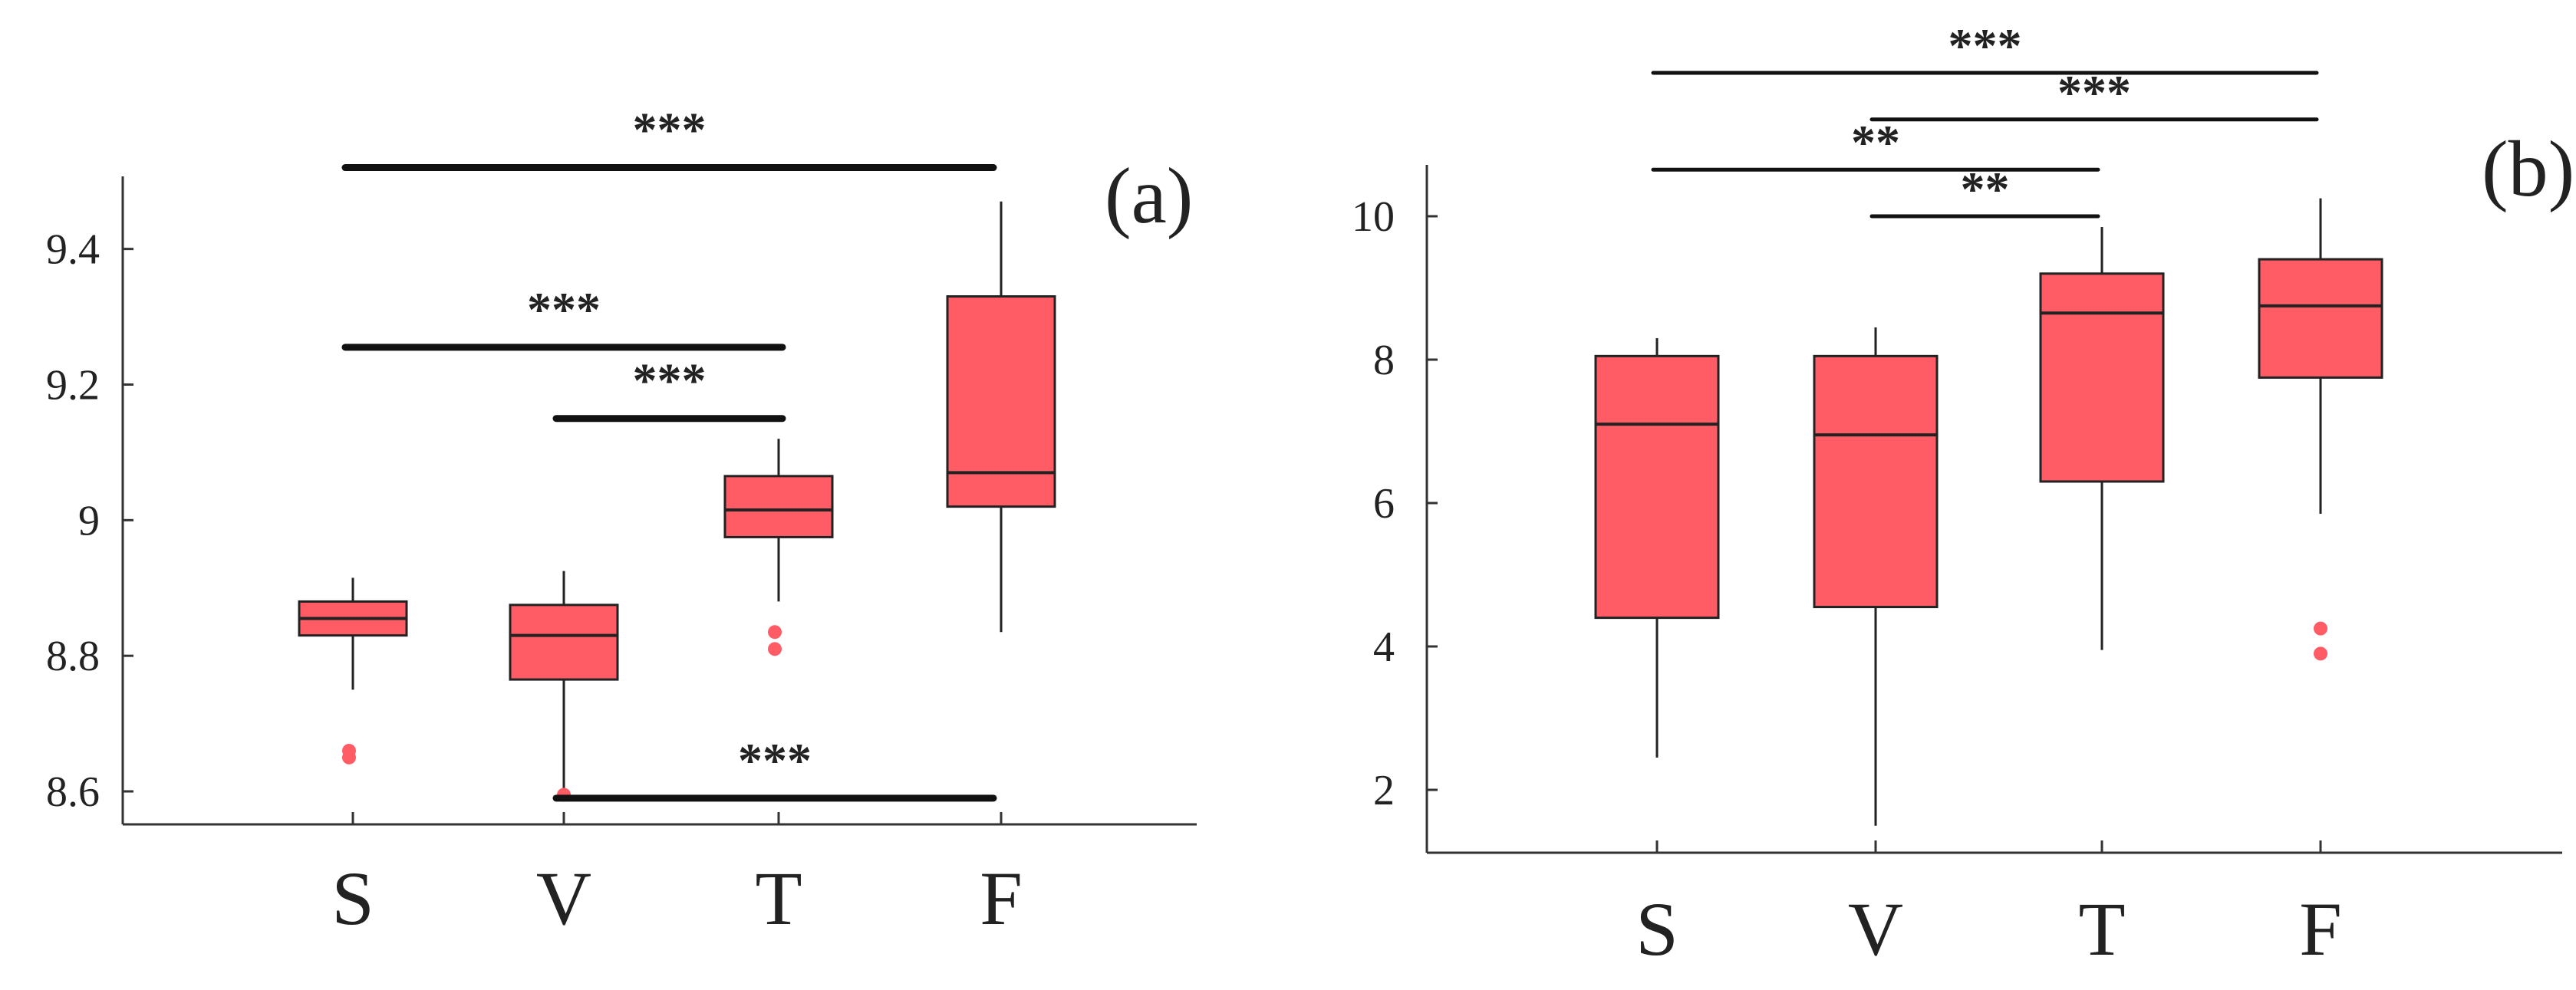  Describe the element at coordinates (1384, 504) in the screenshot. I see `y-tick-label: 6` at that location.